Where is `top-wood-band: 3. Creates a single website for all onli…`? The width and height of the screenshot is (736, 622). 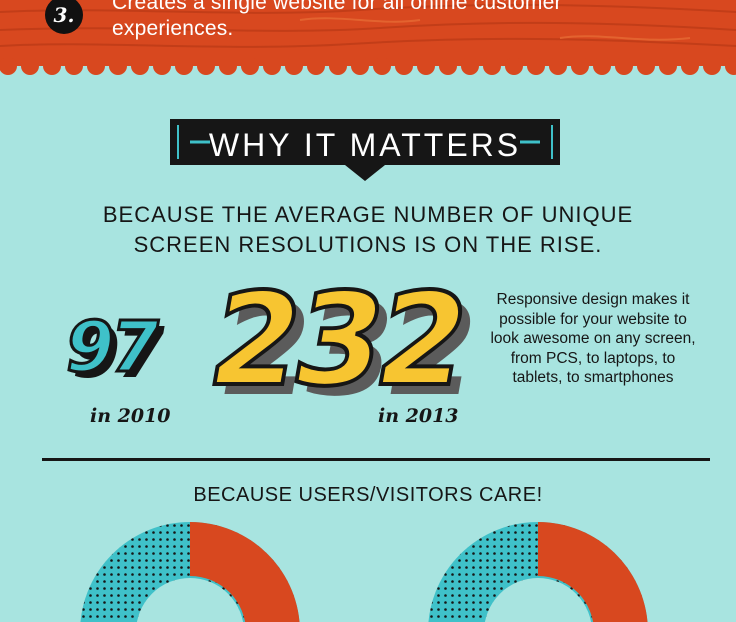
top-wood-band: 3. Creates a single website for all onli… is located at coordinates (368, 33).